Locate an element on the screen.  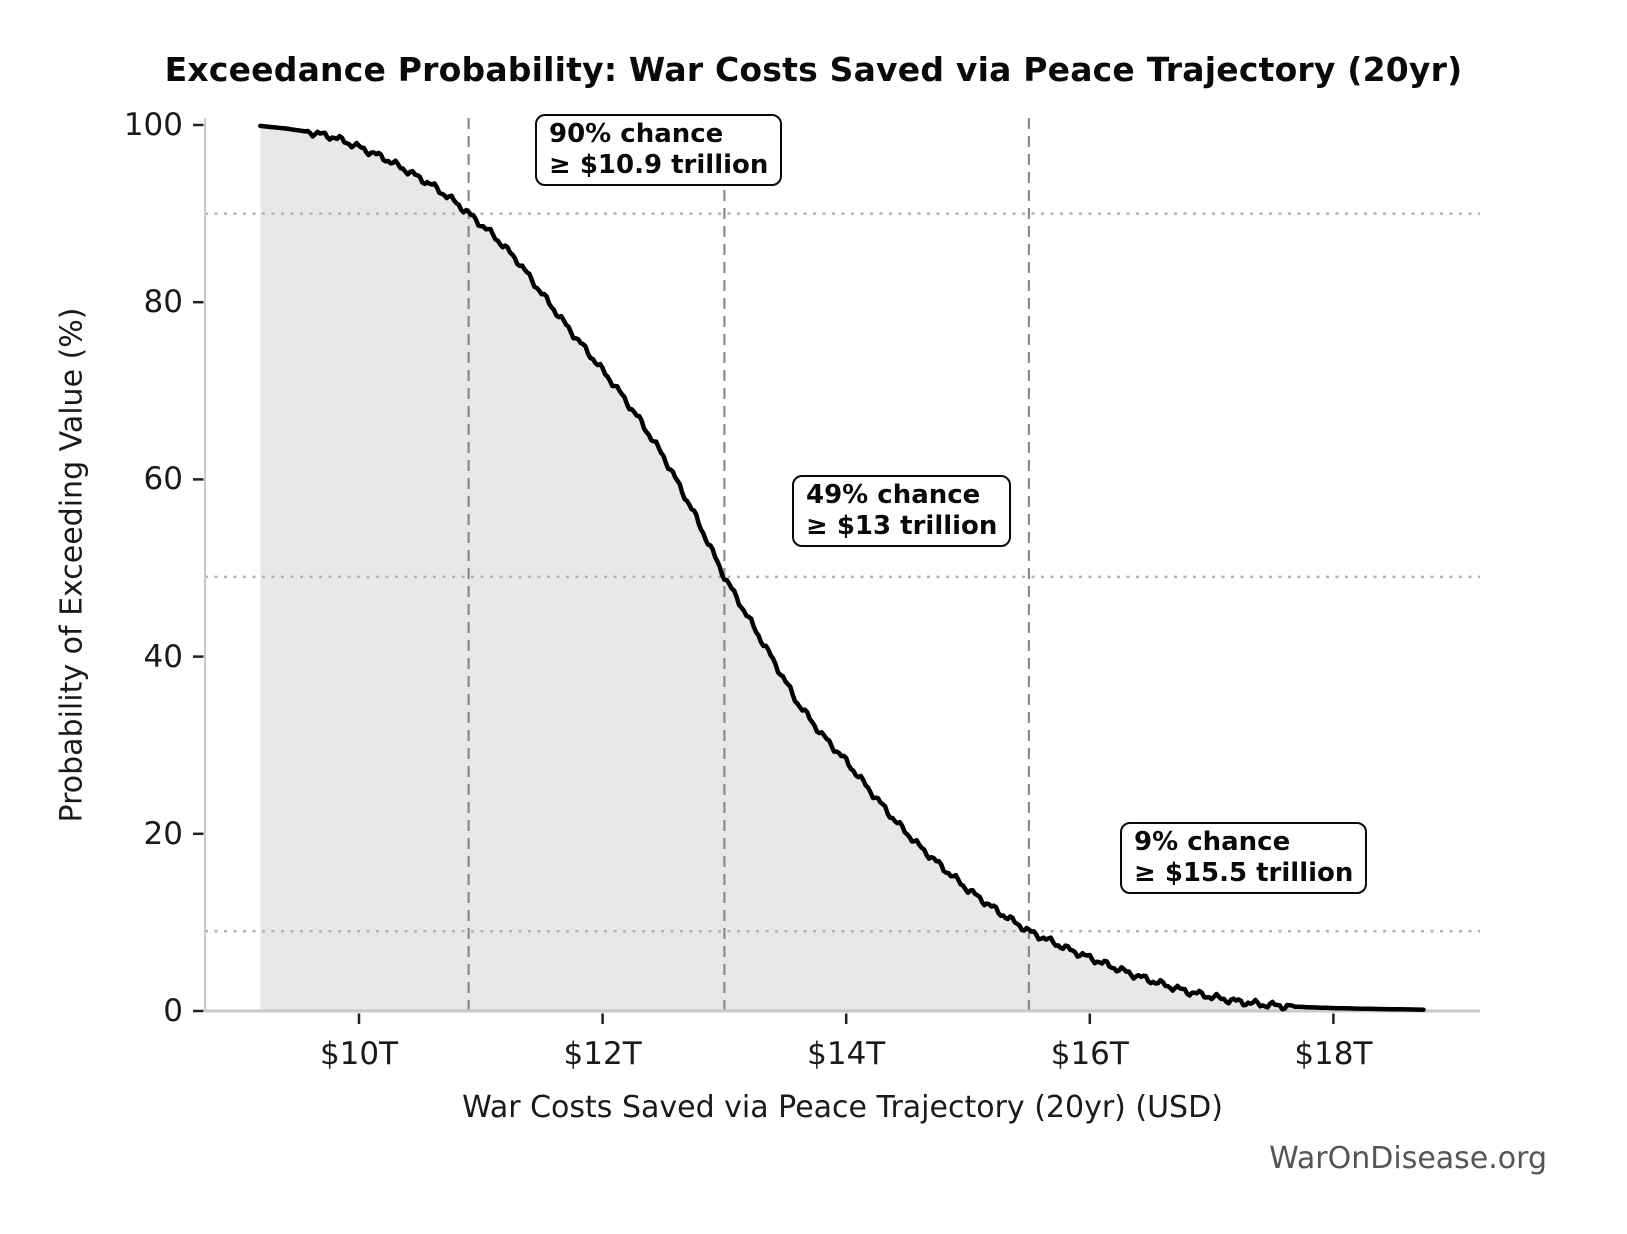
annotation-chance-text: 9% chance is located at coordinates (1212, 842).